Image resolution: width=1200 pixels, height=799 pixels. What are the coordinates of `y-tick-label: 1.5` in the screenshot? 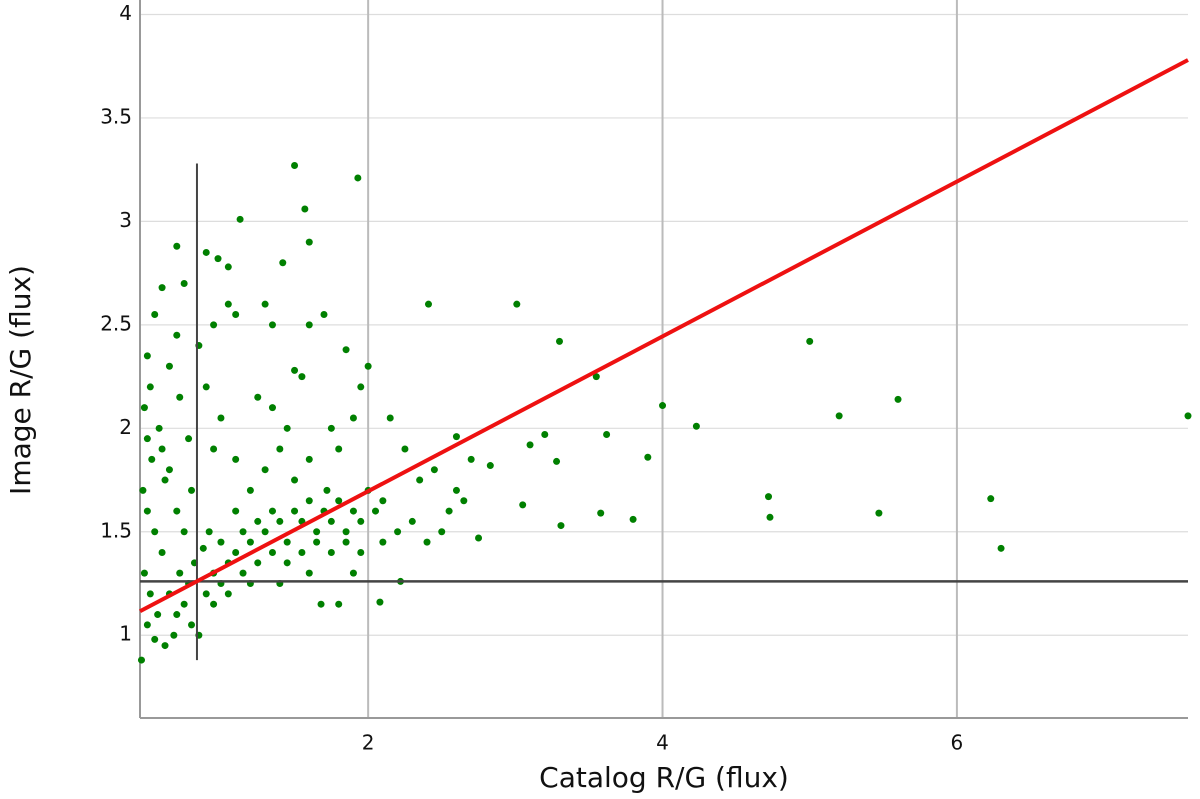 It's located at (116, 530).